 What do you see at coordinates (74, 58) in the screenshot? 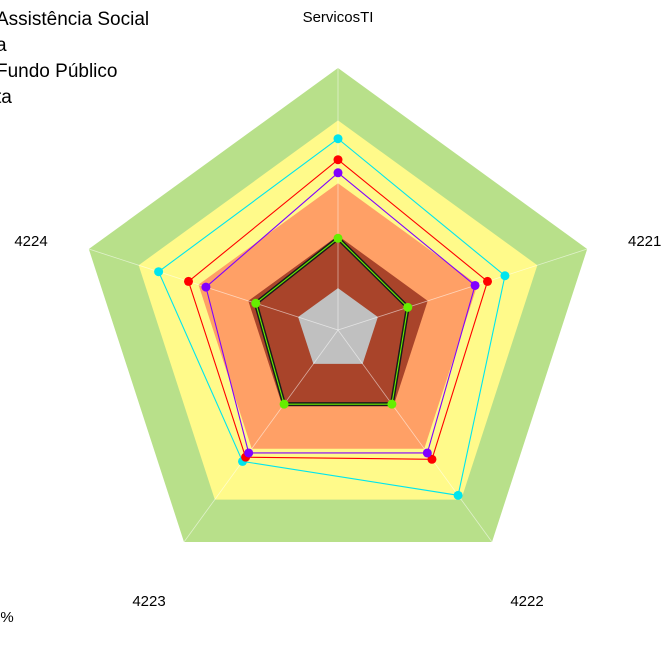
I see `legend: Assistência Social a Fundo Público ta` at bounding box center [74, 58].